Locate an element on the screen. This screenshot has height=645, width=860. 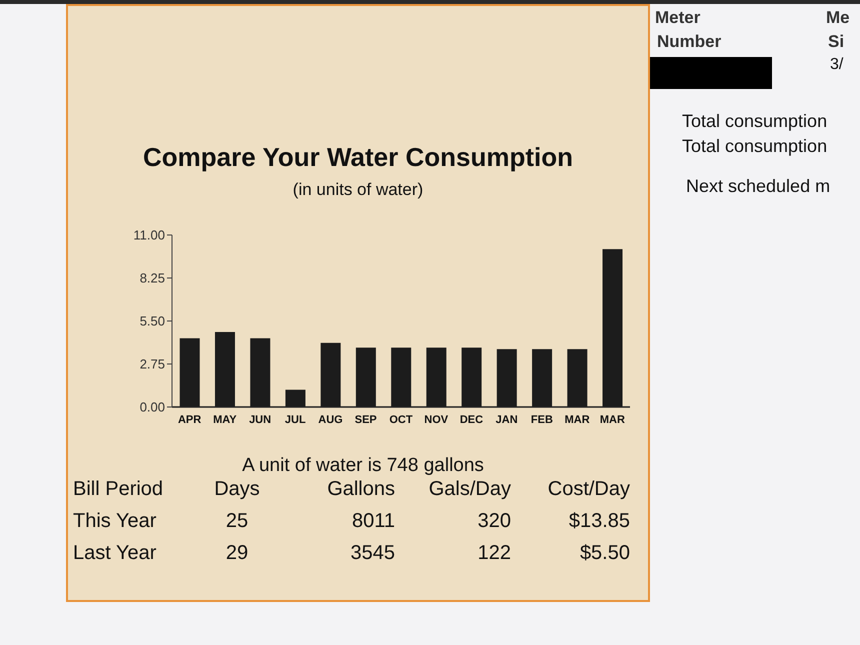
text: 8011 is located at coordinates (372, 521).